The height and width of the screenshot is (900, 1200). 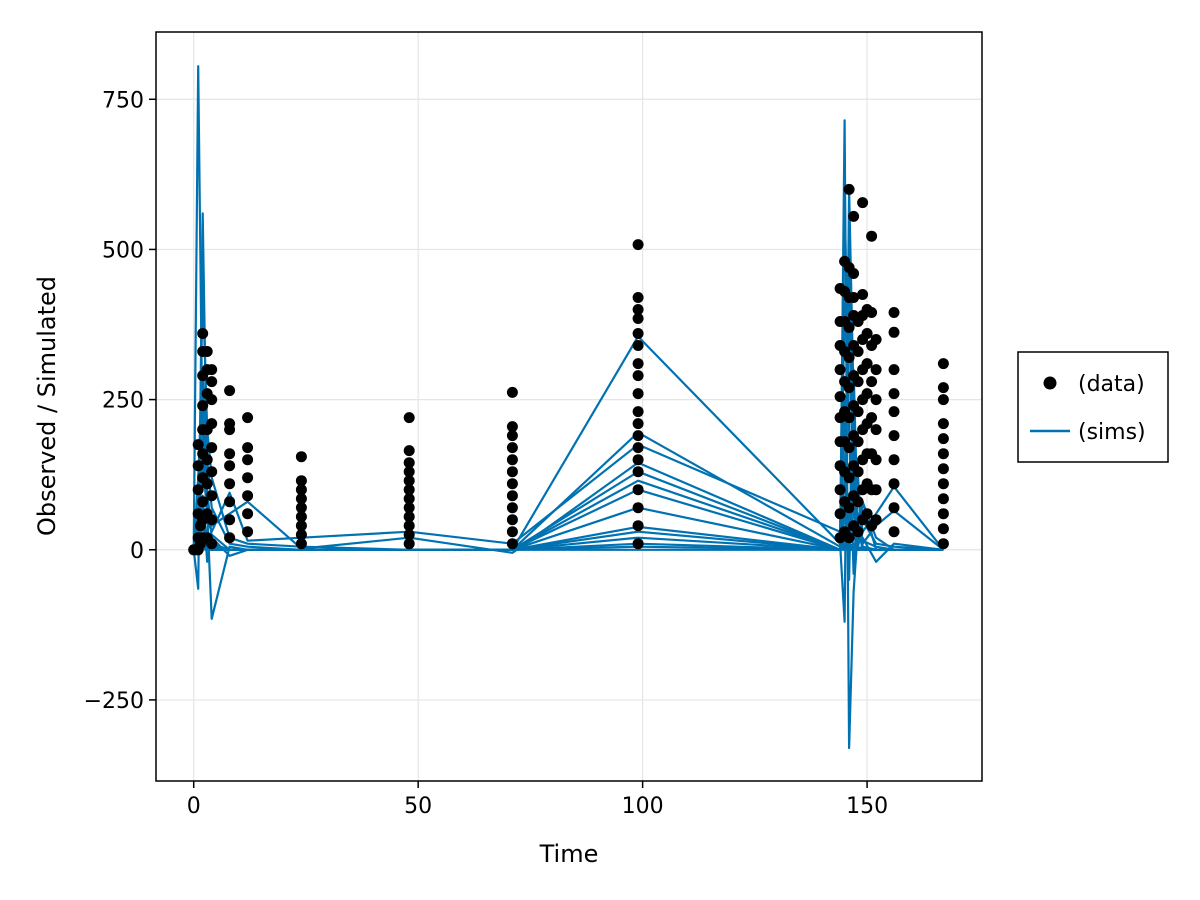 What do you see at coordinates (123, 250) in the screenshot?
I see `y-tick-label: 500` at bounding box center [123, 250].